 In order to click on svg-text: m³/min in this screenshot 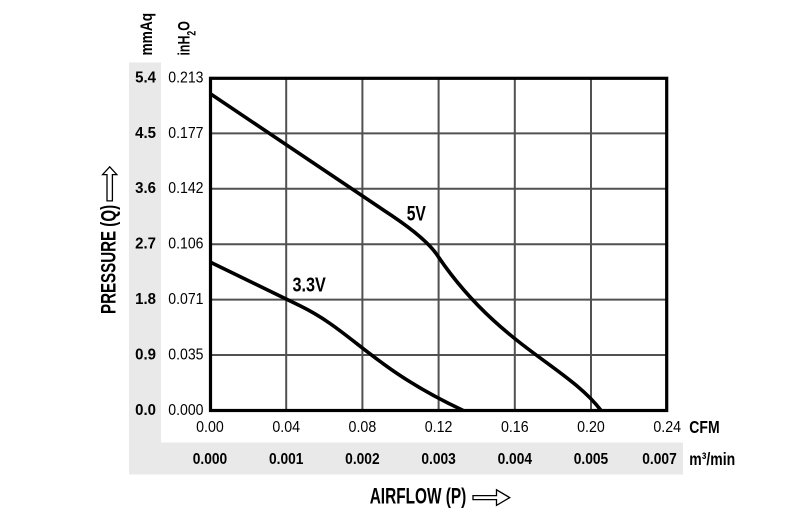, I will do `click(712, 460)`.